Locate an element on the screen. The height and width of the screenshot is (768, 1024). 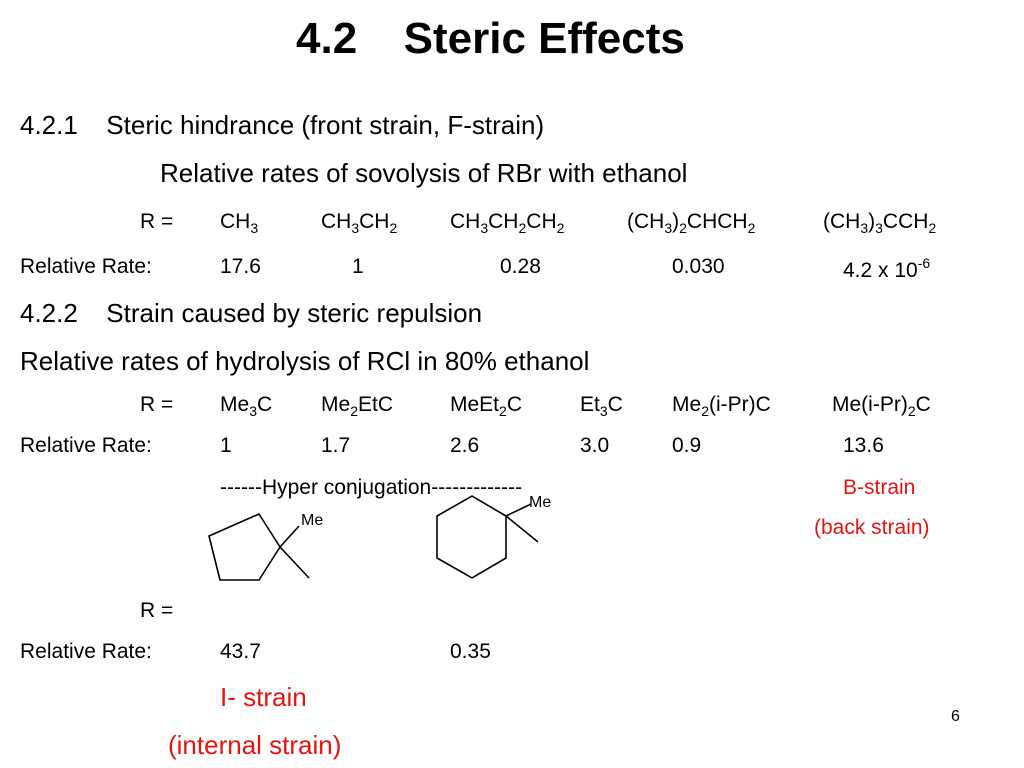
internal-strain-label: (internal strain) is located at coordinates (255, 745).